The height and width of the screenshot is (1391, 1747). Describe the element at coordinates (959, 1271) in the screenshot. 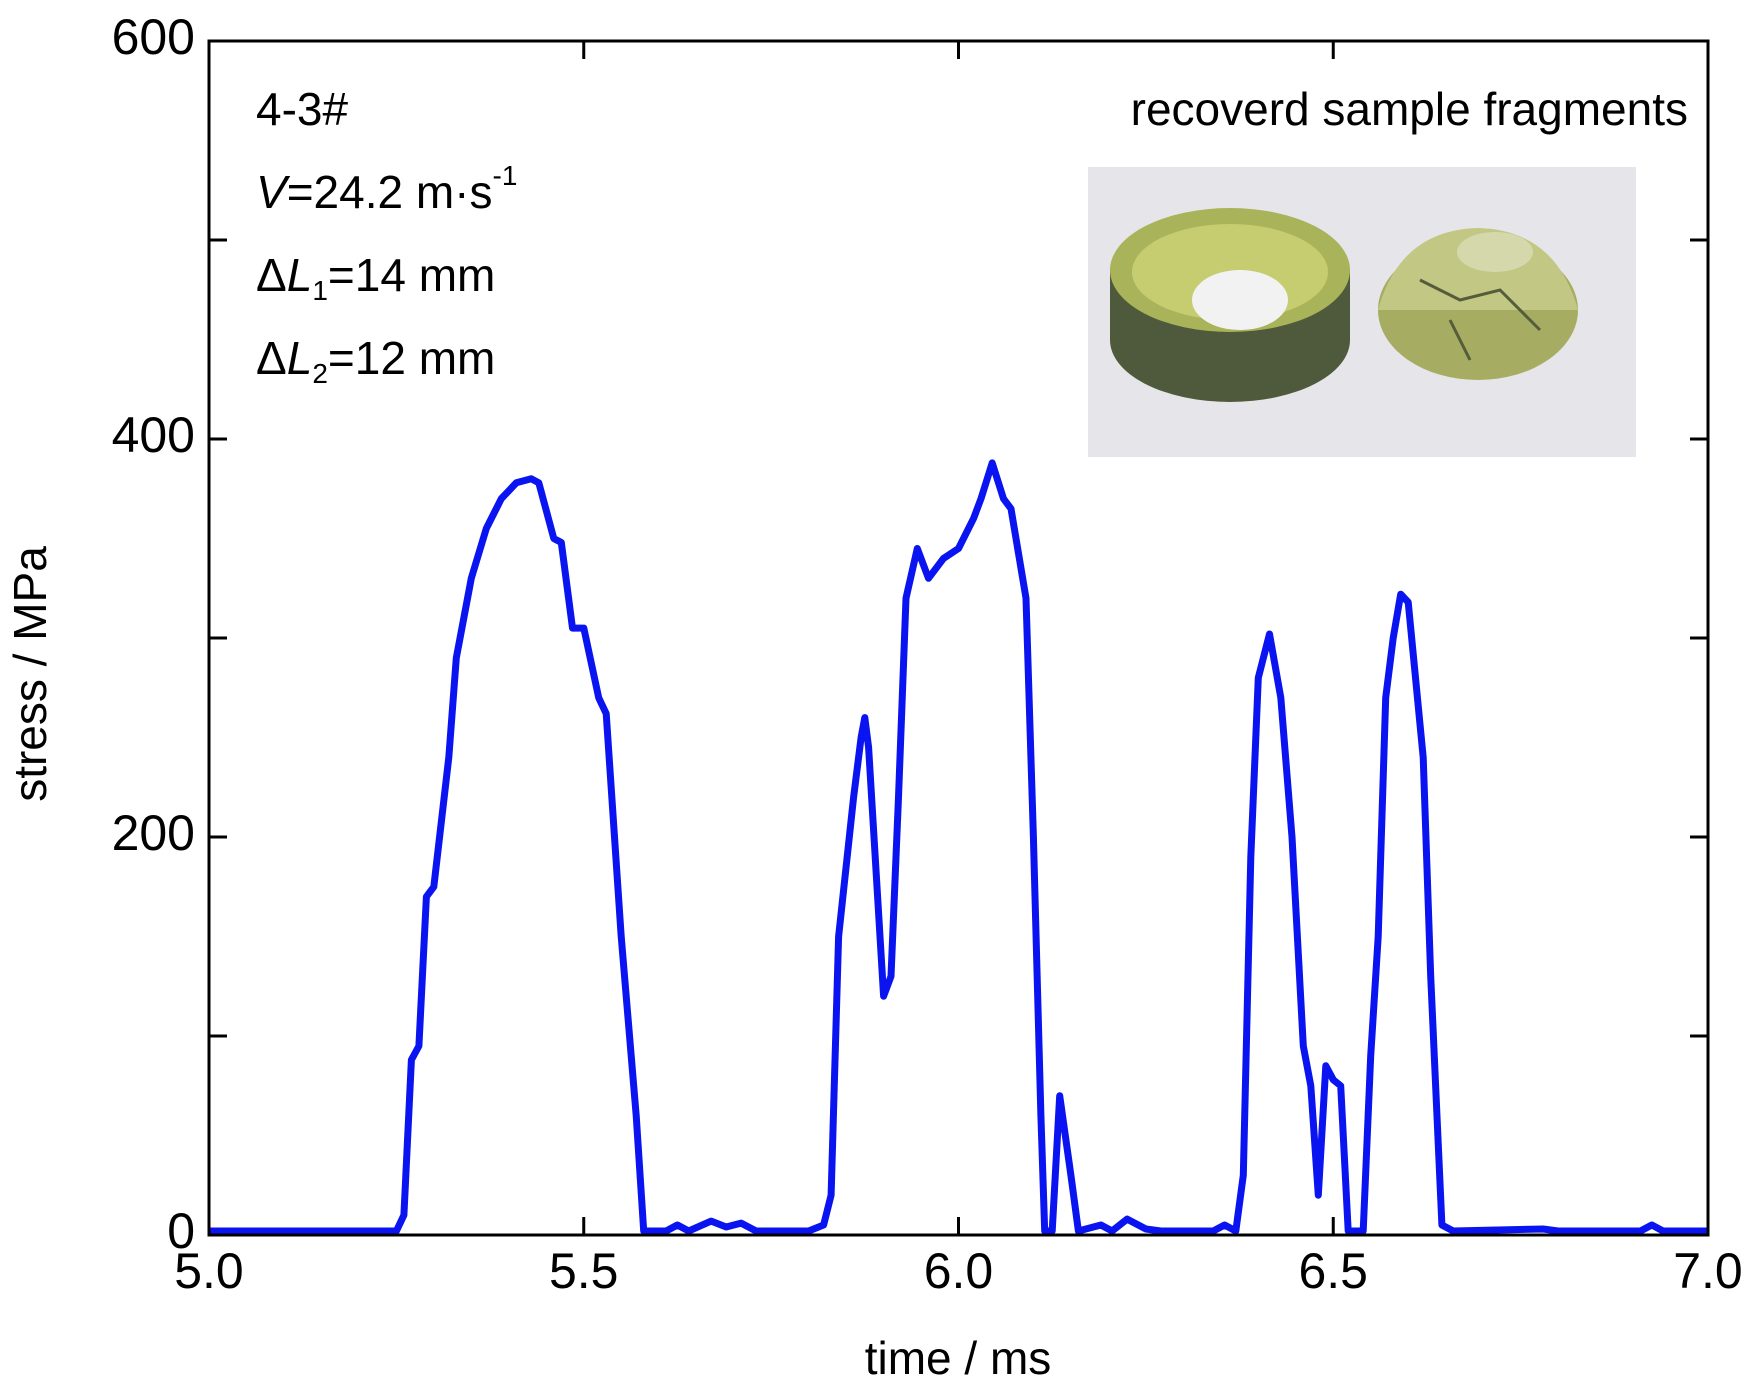

I see `x-tick-label: 6.0` at that location.